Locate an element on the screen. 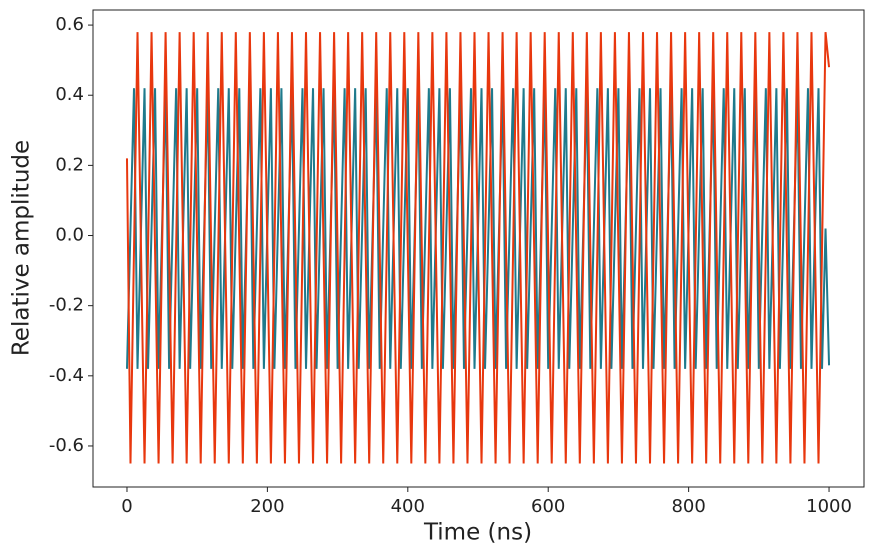 Image resolution: width=876 pixels, height=556 pixels. y-tick-label: 0.4 is located at coordinates (69, 94).